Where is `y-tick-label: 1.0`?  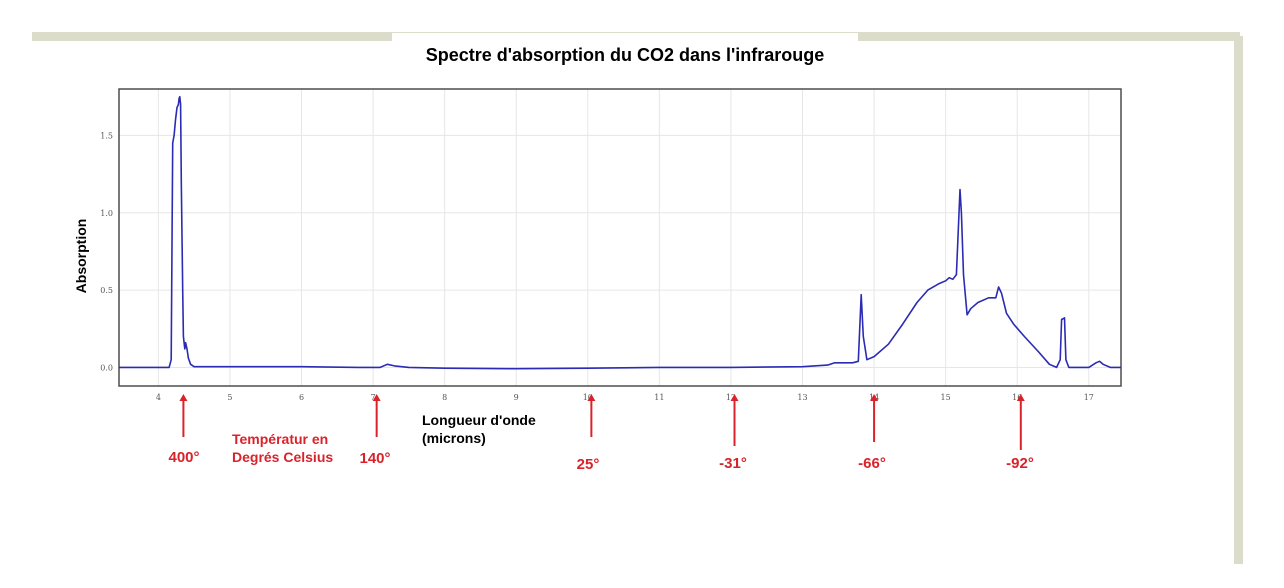
y-tick-label: 1.0 is located at coordinates (106, 213).